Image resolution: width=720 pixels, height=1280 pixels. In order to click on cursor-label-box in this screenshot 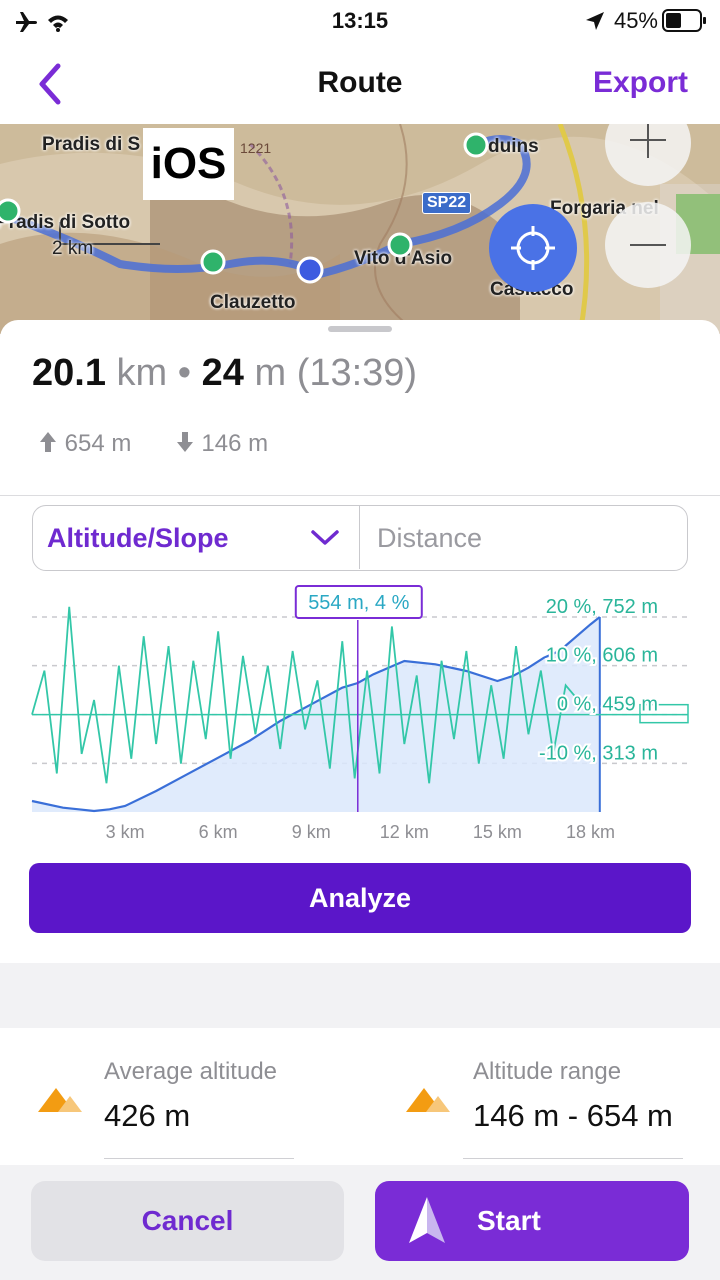, I will do `click(358, 602)`.